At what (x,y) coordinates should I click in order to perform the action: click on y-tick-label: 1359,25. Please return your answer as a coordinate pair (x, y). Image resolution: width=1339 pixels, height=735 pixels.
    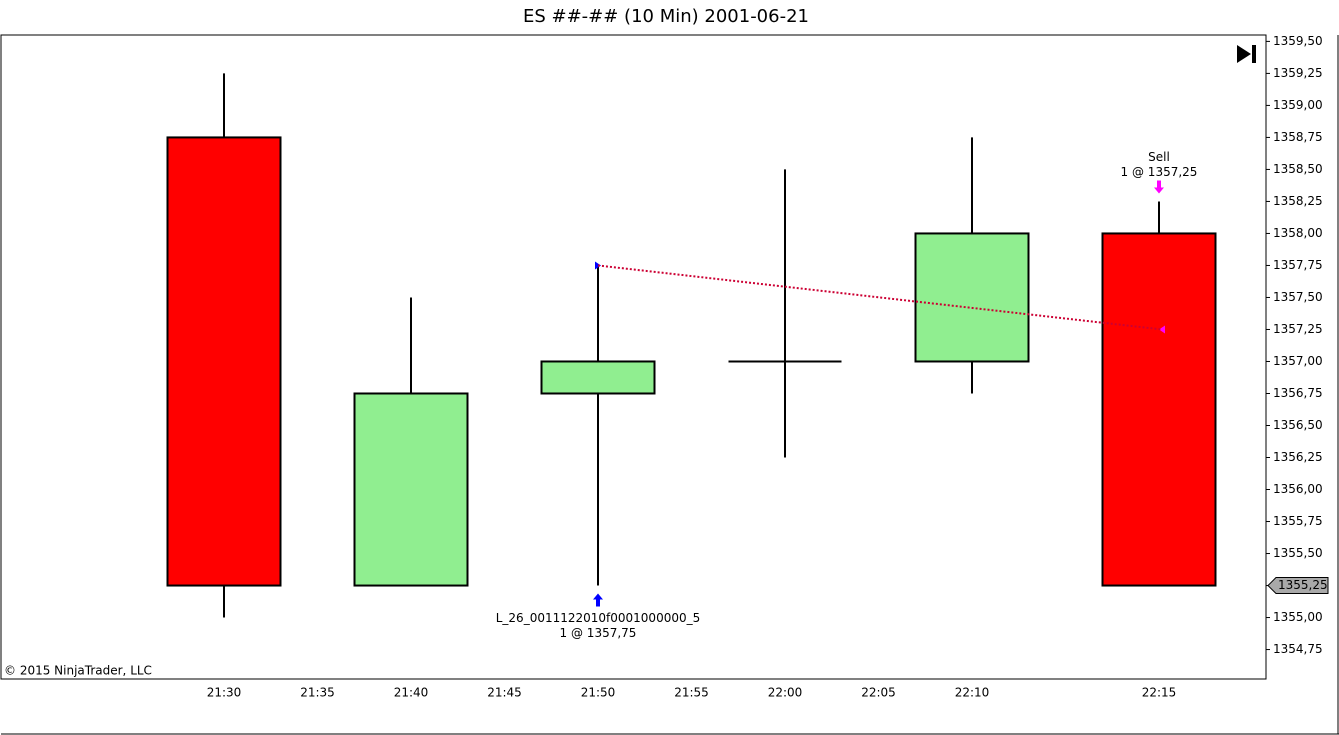
    Looking at the image, I should click on (1298, 73).